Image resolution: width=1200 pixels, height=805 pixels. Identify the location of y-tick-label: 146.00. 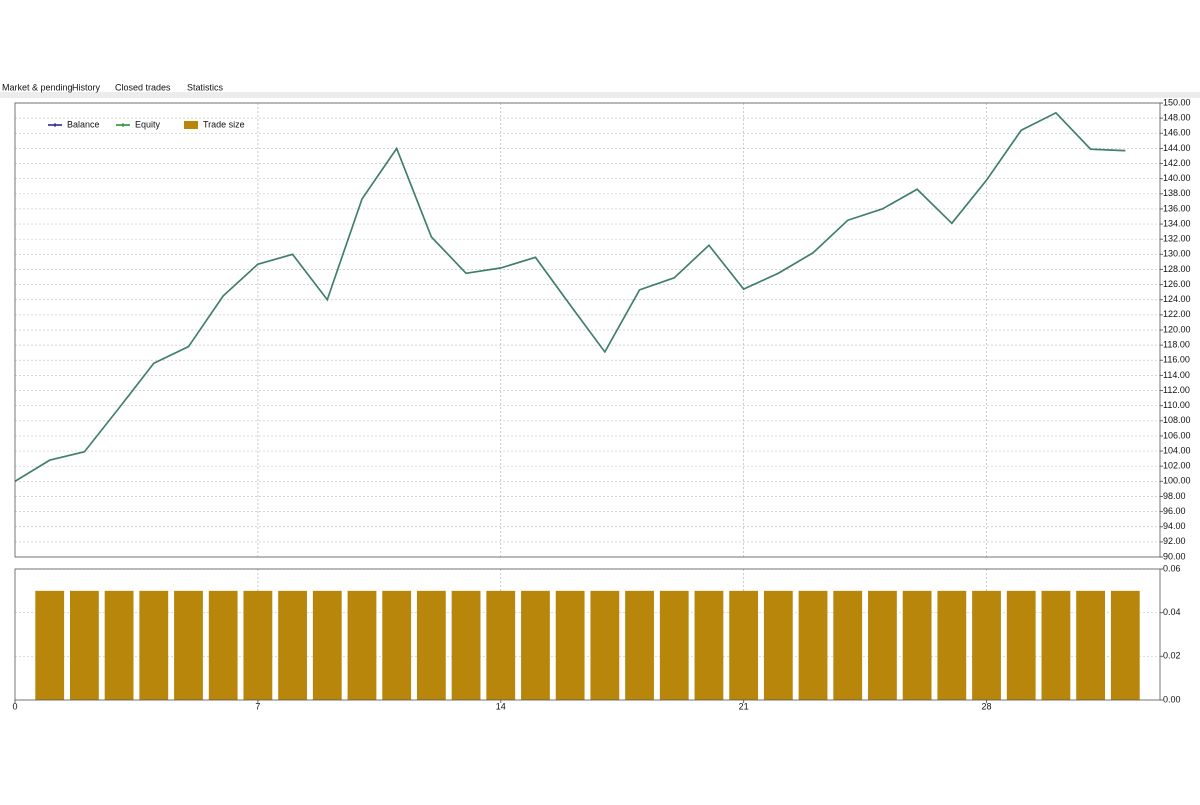
(1177, 133).